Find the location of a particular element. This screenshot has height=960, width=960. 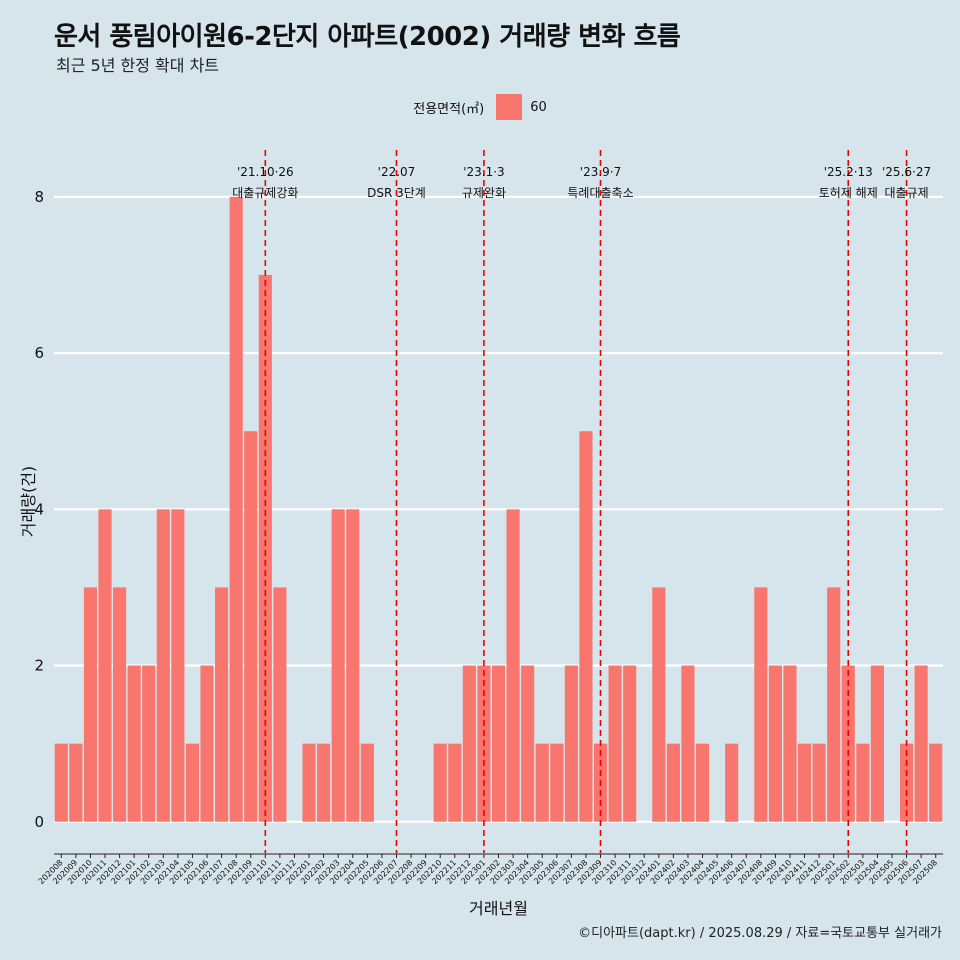

y-tick-label: 2 is located at coordinates (39, 666).